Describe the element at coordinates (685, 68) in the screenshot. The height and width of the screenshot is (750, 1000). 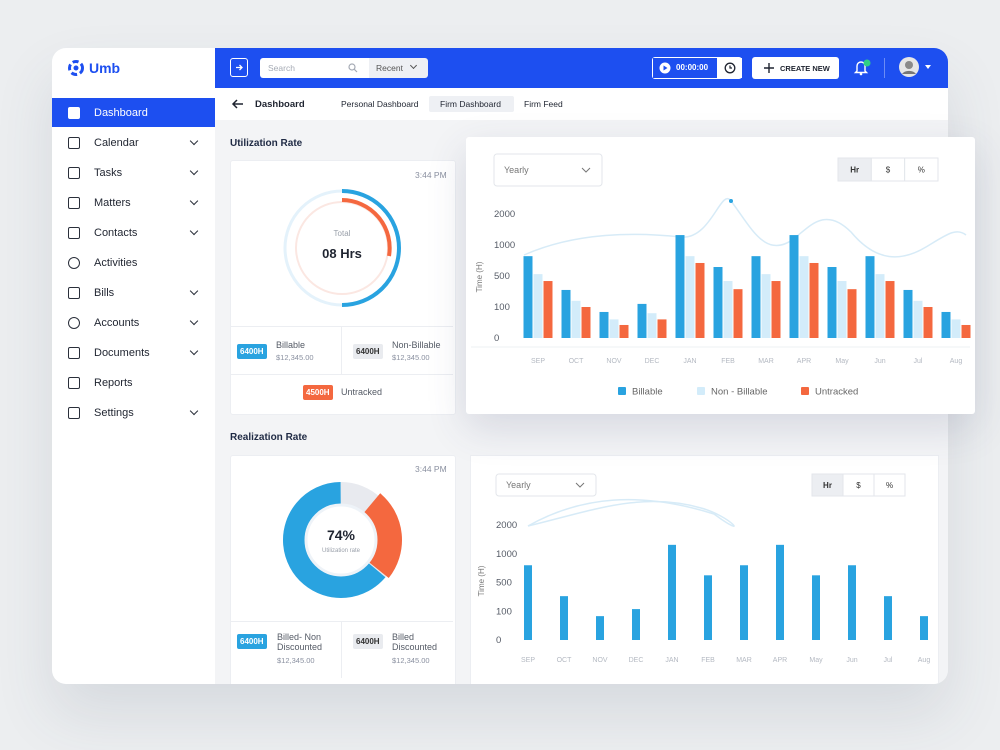
I see `timer-display` at that location.